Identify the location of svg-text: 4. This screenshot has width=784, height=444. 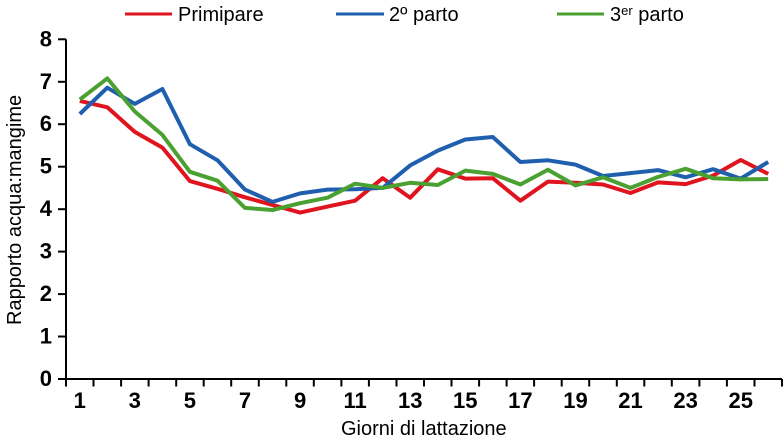
(46, 208).